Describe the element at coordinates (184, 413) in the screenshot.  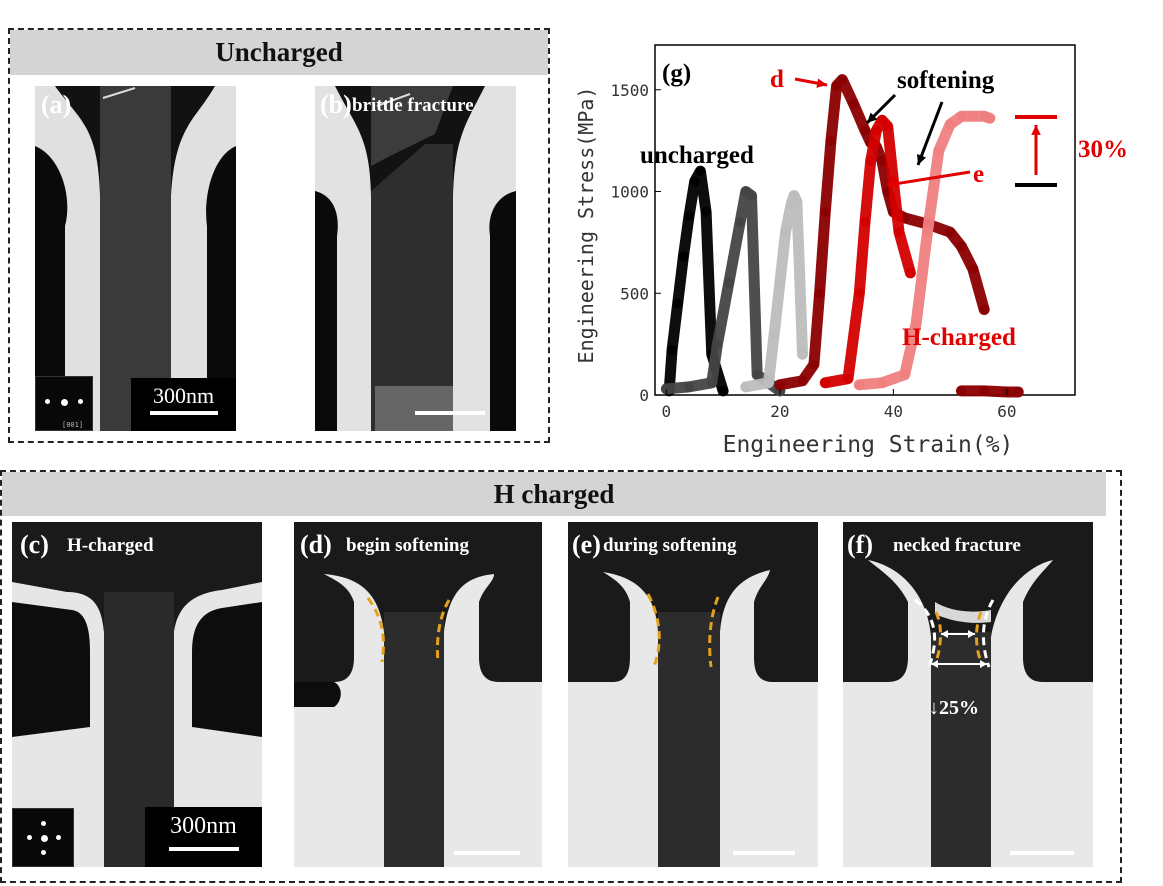
I see `panel-a-scale-bar` at that location.